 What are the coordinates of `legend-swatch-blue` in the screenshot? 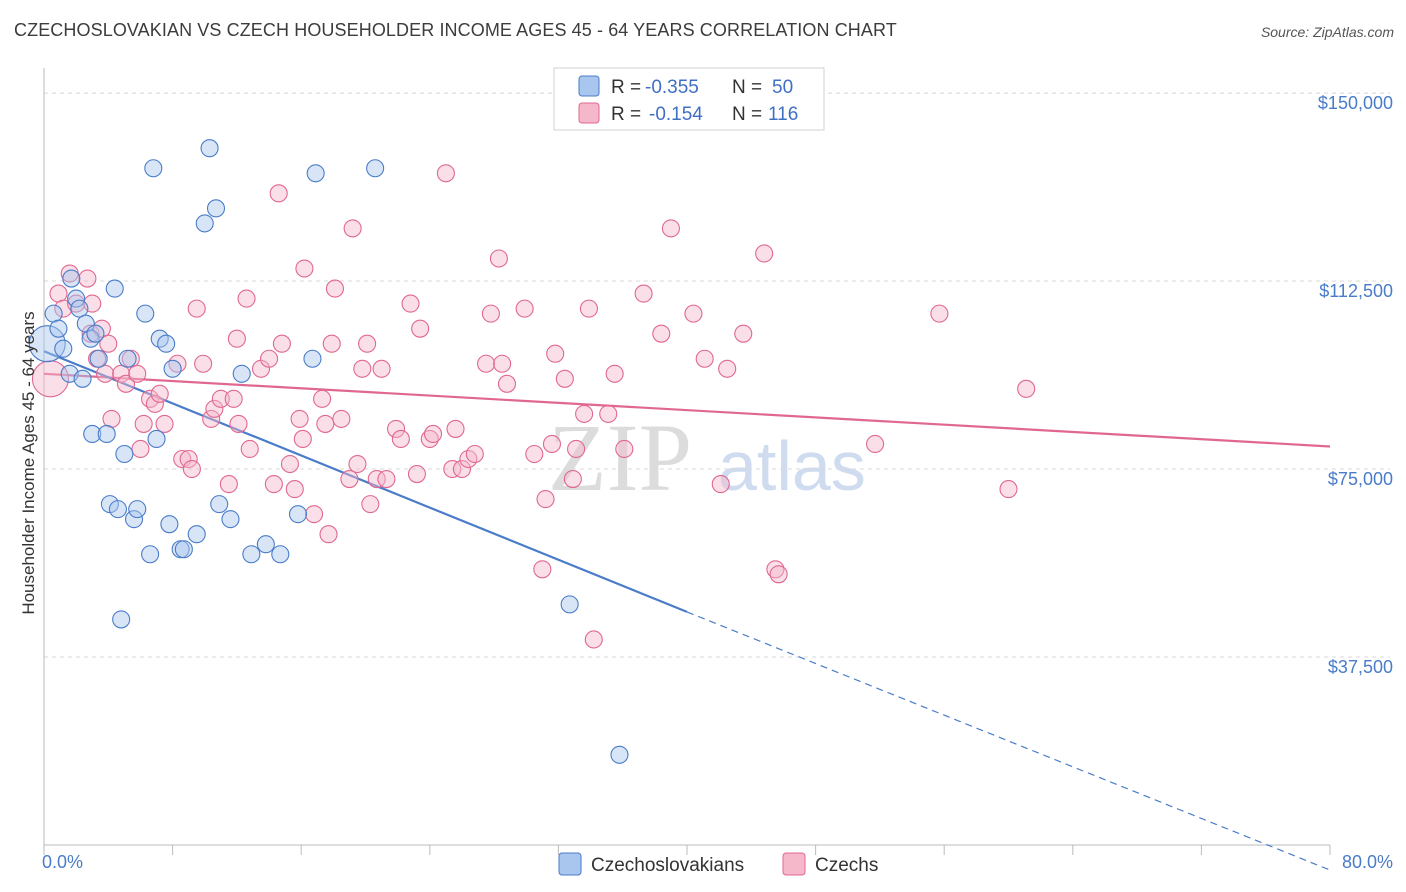 It's located at (589, 86).